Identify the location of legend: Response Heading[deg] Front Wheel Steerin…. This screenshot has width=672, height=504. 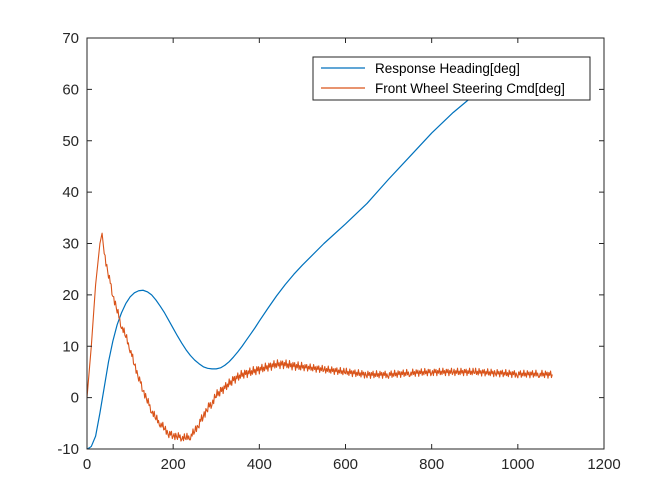
(451, 78).